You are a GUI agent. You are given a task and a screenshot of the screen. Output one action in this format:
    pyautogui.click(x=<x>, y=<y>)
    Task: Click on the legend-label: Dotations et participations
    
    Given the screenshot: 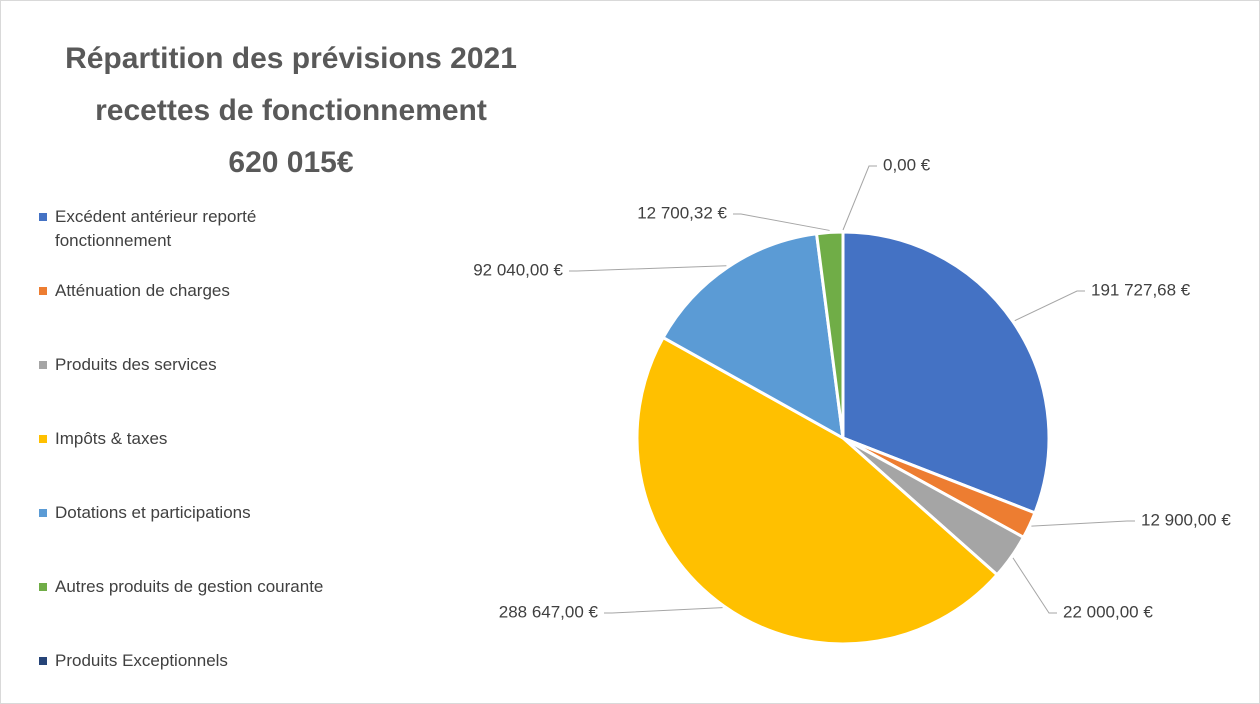 What is the action you would take?
    pyautogui.click(x=153, y=512)
    